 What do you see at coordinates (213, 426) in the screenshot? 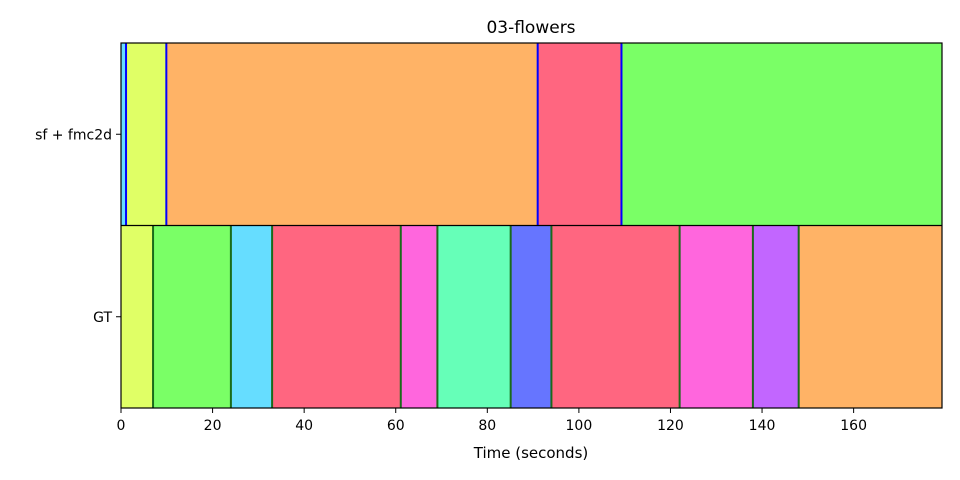
I see `x-tick-label: 20` at bounding box center [213, 426].